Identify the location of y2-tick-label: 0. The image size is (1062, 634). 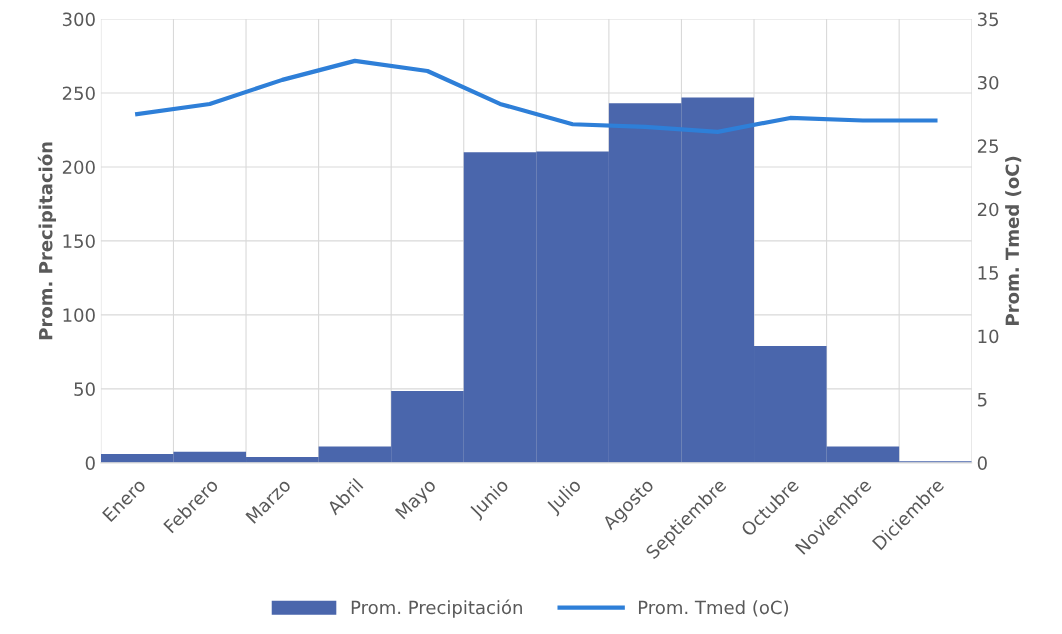
(982, 463).